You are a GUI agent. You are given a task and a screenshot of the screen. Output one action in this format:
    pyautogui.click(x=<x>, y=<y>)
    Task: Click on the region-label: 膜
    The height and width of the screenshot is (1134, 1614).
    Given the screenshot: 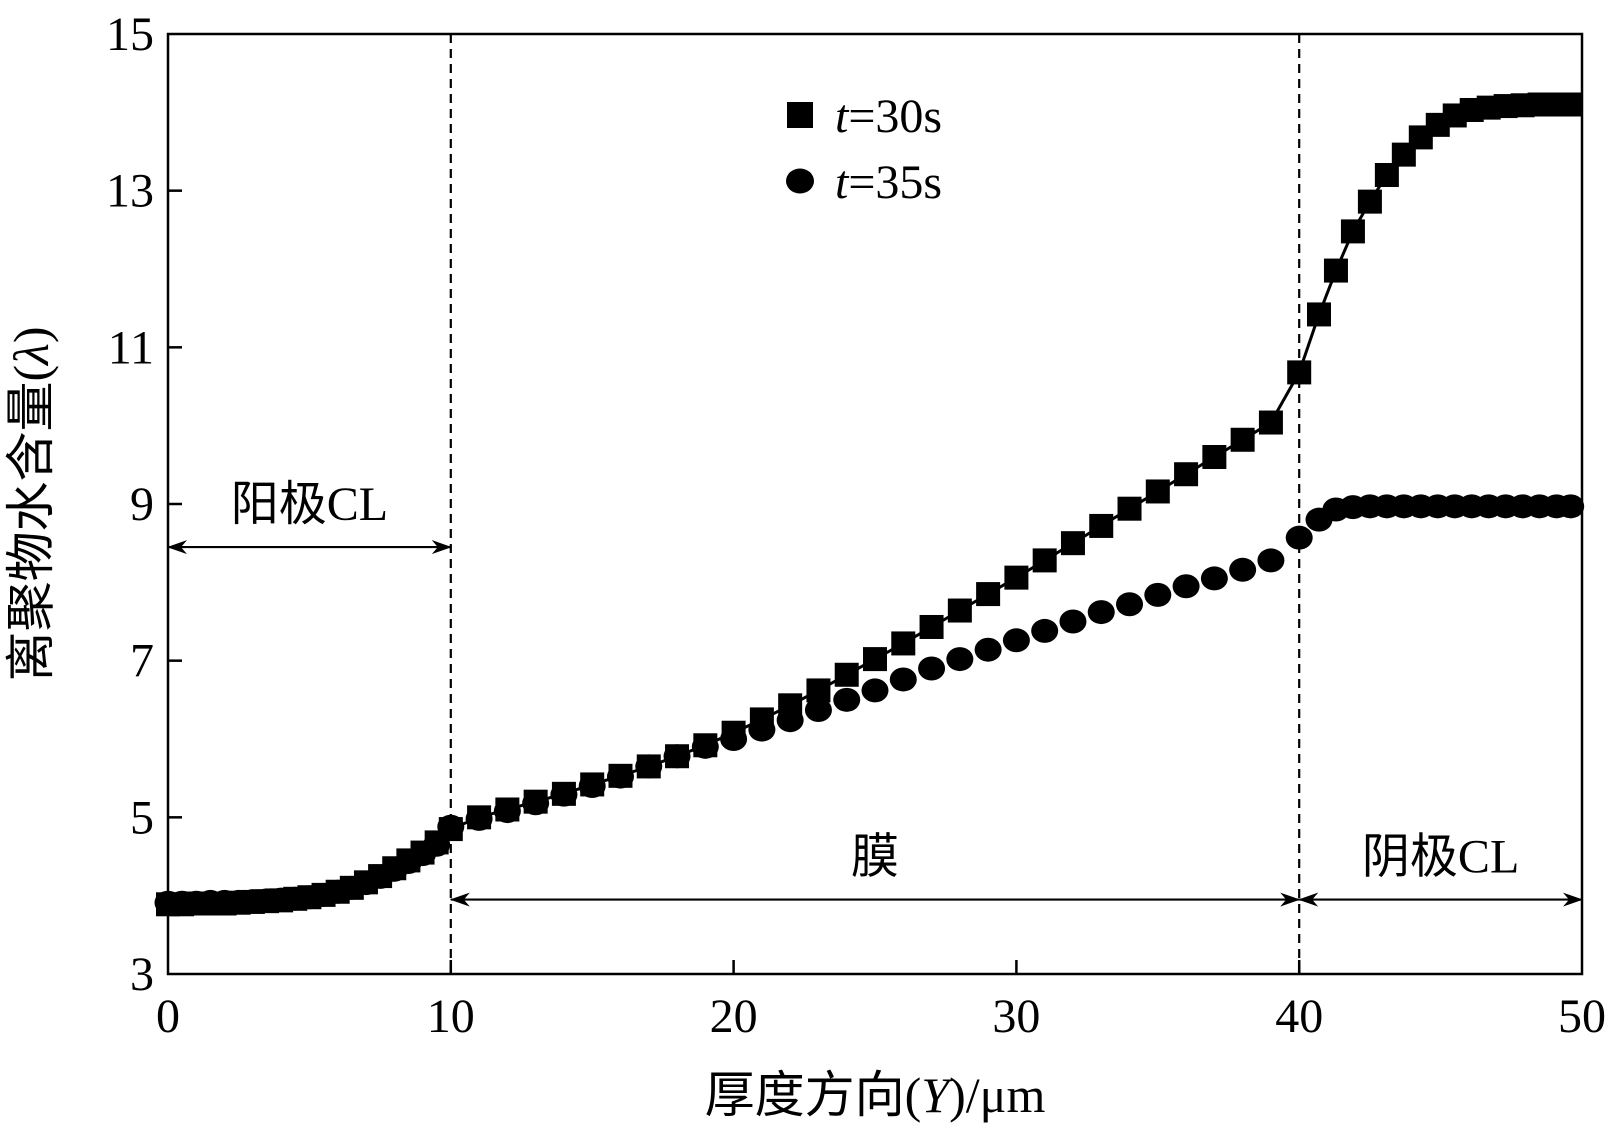 What is the action you would take?
    pyautogui.click(x=875, y=857)
    